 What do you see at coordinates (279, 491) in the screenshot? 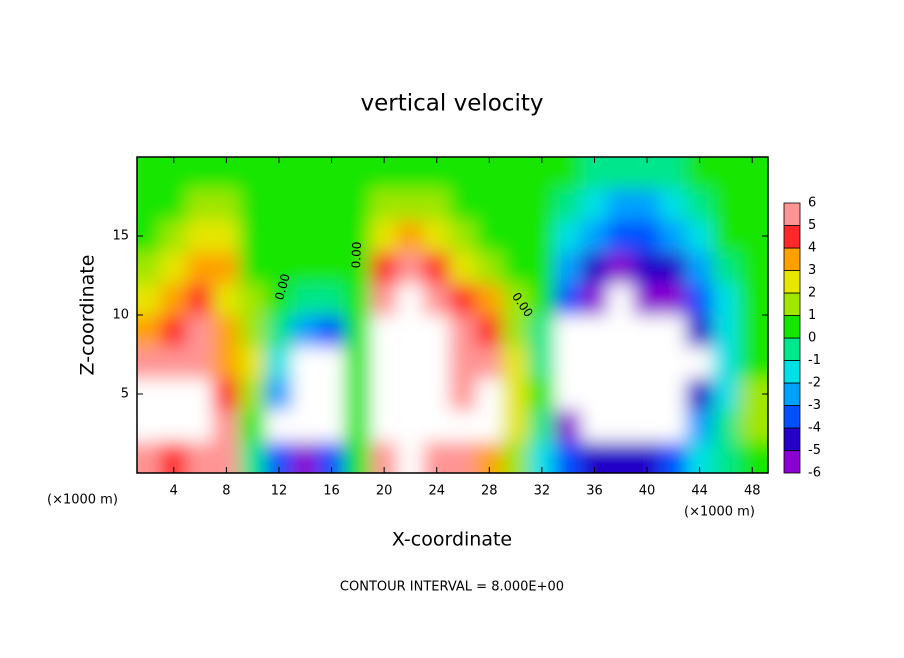
I see `x-tick-label: 12` at bounding box center [279, 491].